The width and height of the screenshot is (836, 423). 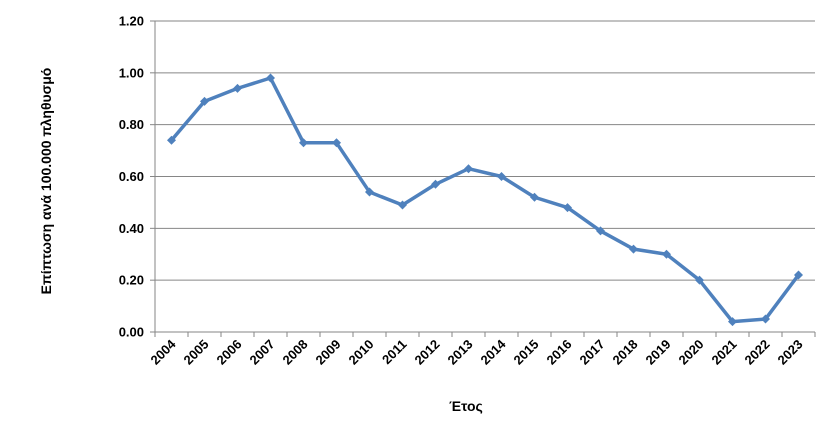 What do you see at coordinates (164, 352) in the screenshot?
I see `x-tick-label: 2004` at bounding box center [164, 352].